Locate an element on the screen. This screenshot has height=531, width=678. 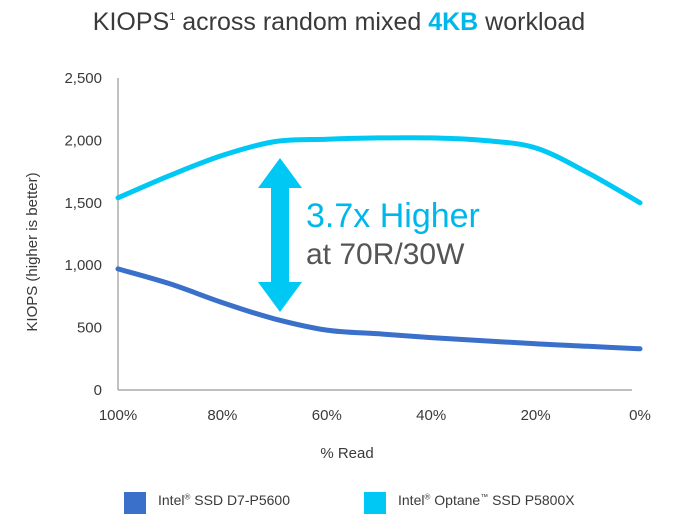
x-tick-label: 80% is located at coordinates (222, 415).